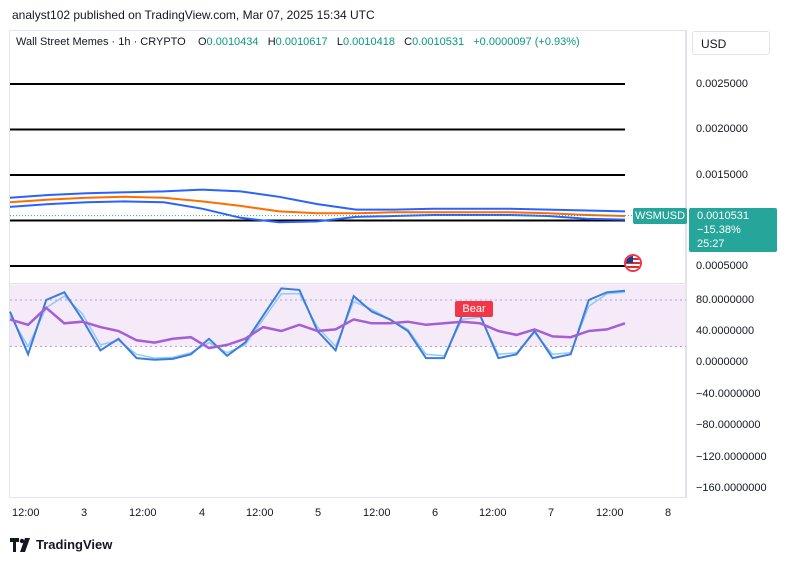  What do you see at coordinates (728, 425) in the screenshot?
I see `osc-tick-label: −80.0000000` at bounding box center [728, 425].